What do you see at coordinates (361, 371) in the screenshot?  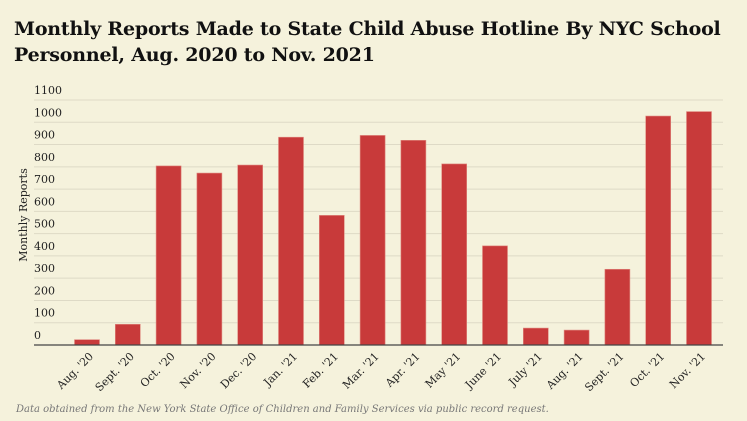 I see `x-tick-label: Mar. '21` at bounding box center [361, 371].